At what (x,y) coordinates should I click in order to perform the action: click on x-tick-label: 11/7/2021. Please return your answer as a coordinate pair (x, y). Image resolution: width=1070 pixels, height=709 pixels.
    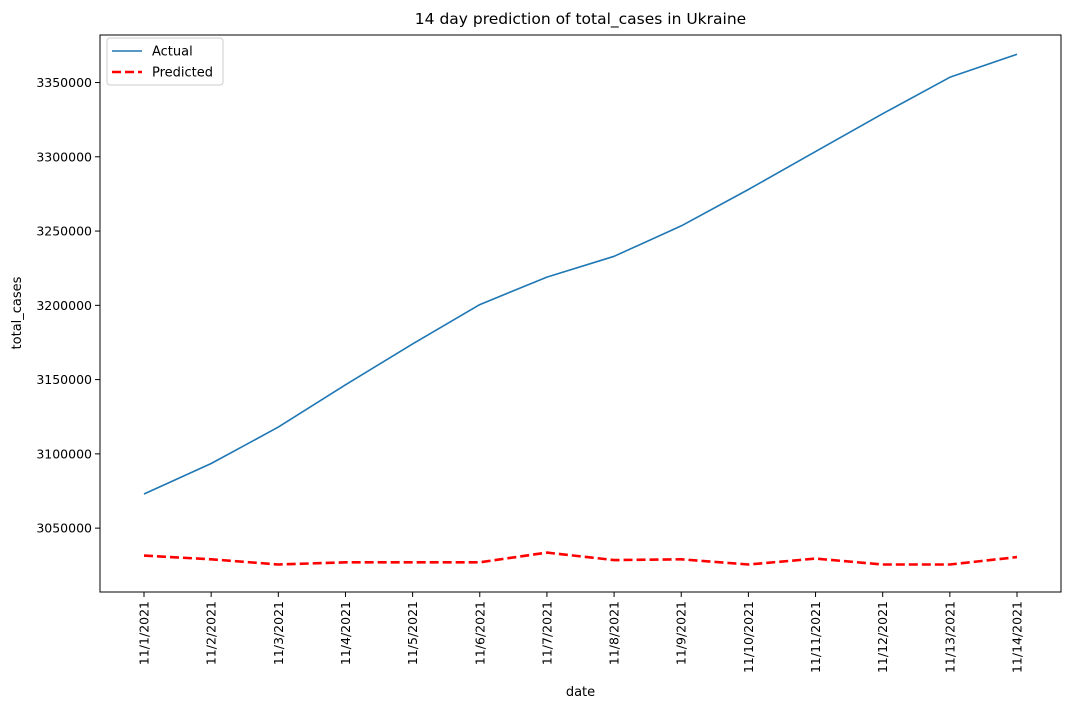
    Looking at the image, I should click on (546, 633).